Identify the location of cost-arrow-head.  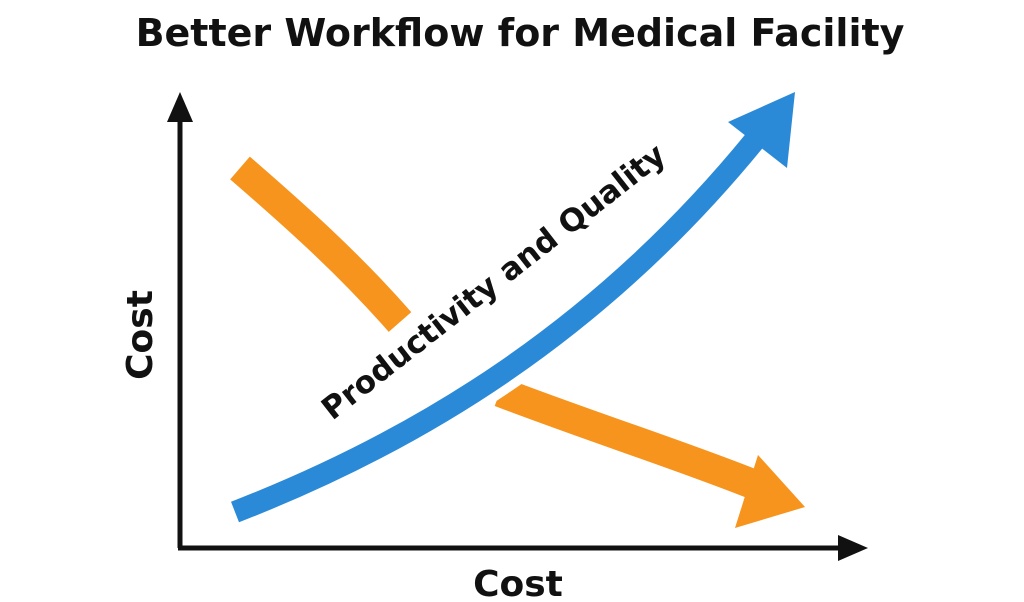
(770, 491).